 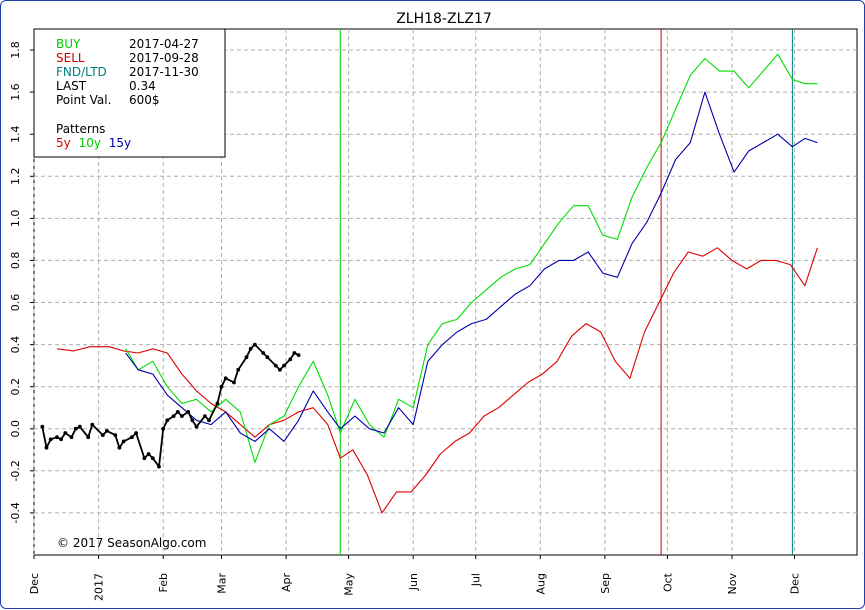 I want to click on x-tick-label: Sep, so click(x=605, y=583).